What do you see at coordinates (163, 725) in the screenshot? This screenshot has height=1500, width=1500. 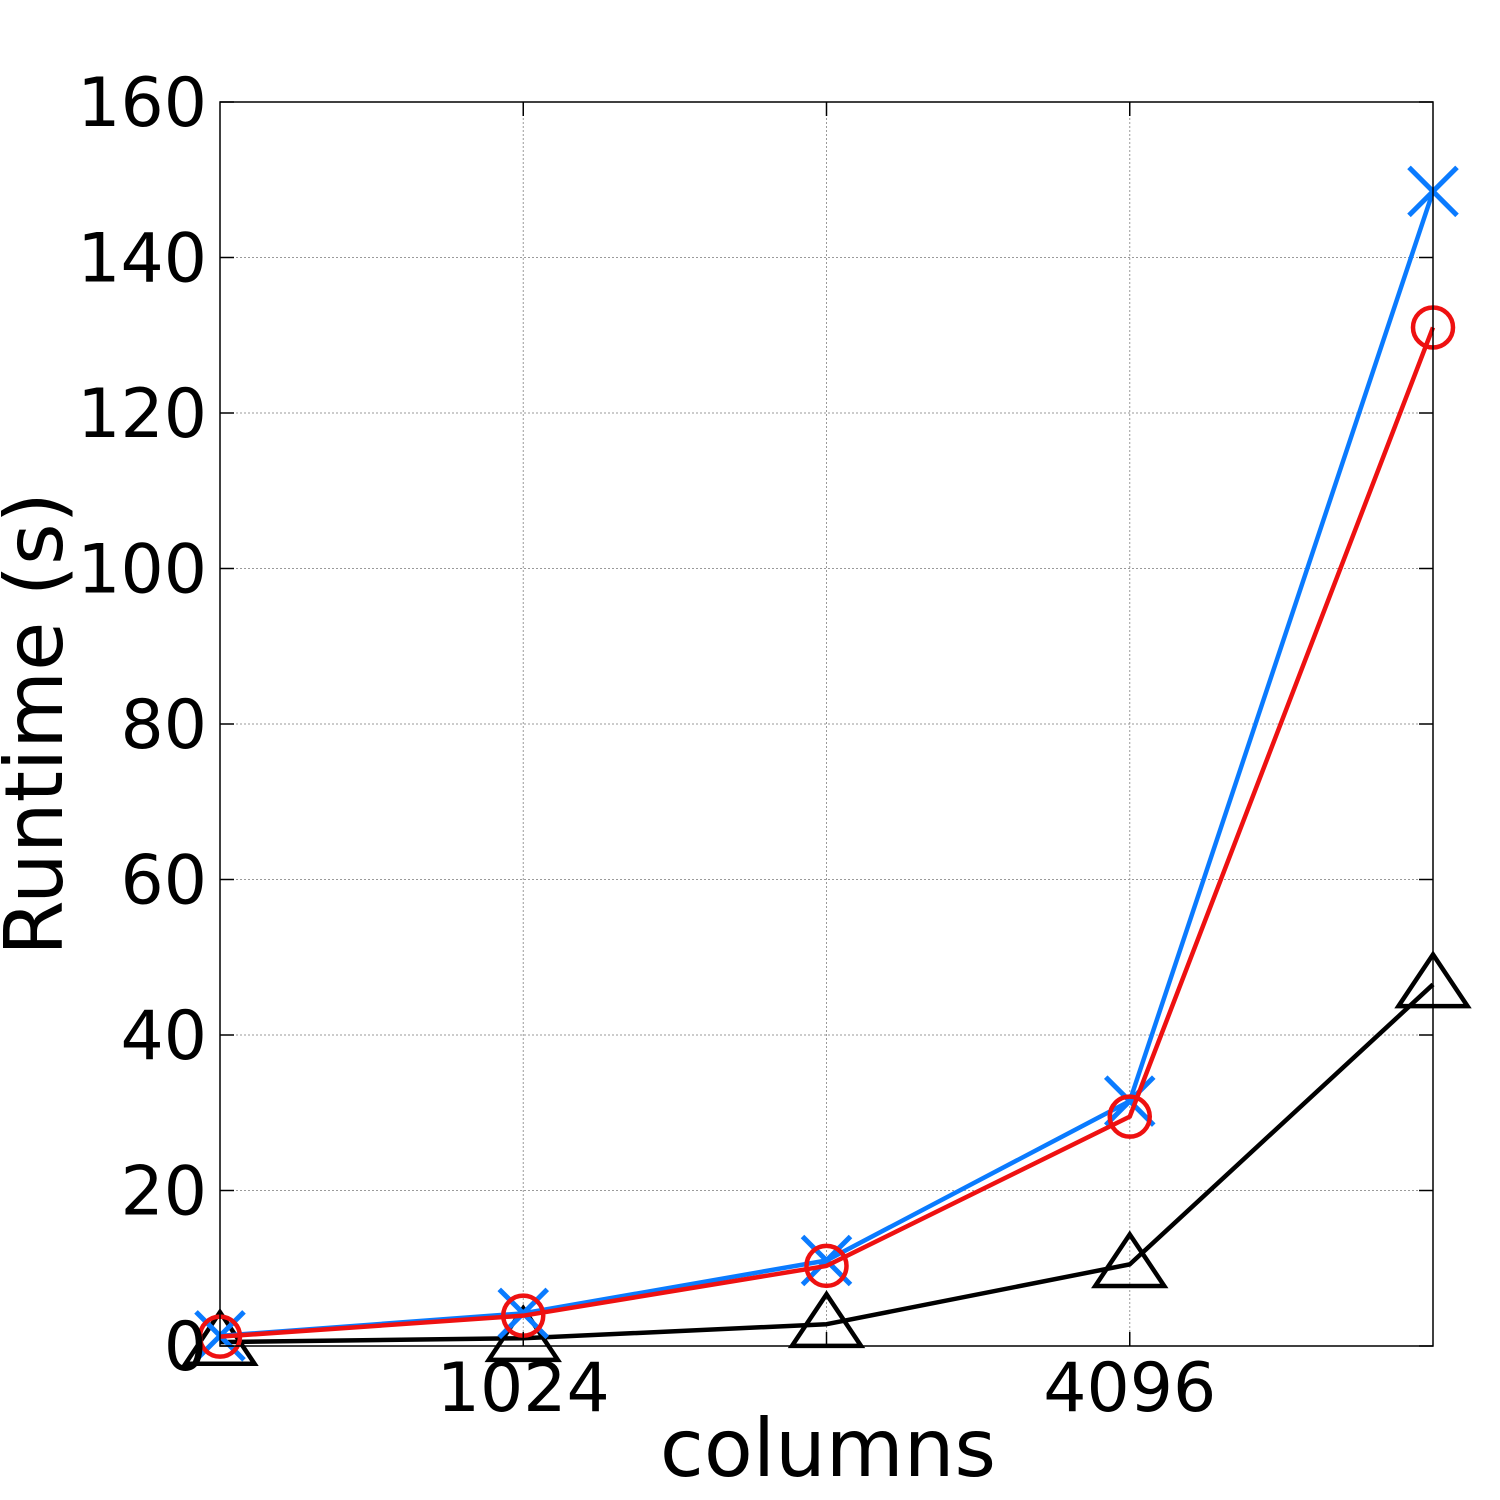 I see `y-tick-label: 80` at bounding box center [163, 725].